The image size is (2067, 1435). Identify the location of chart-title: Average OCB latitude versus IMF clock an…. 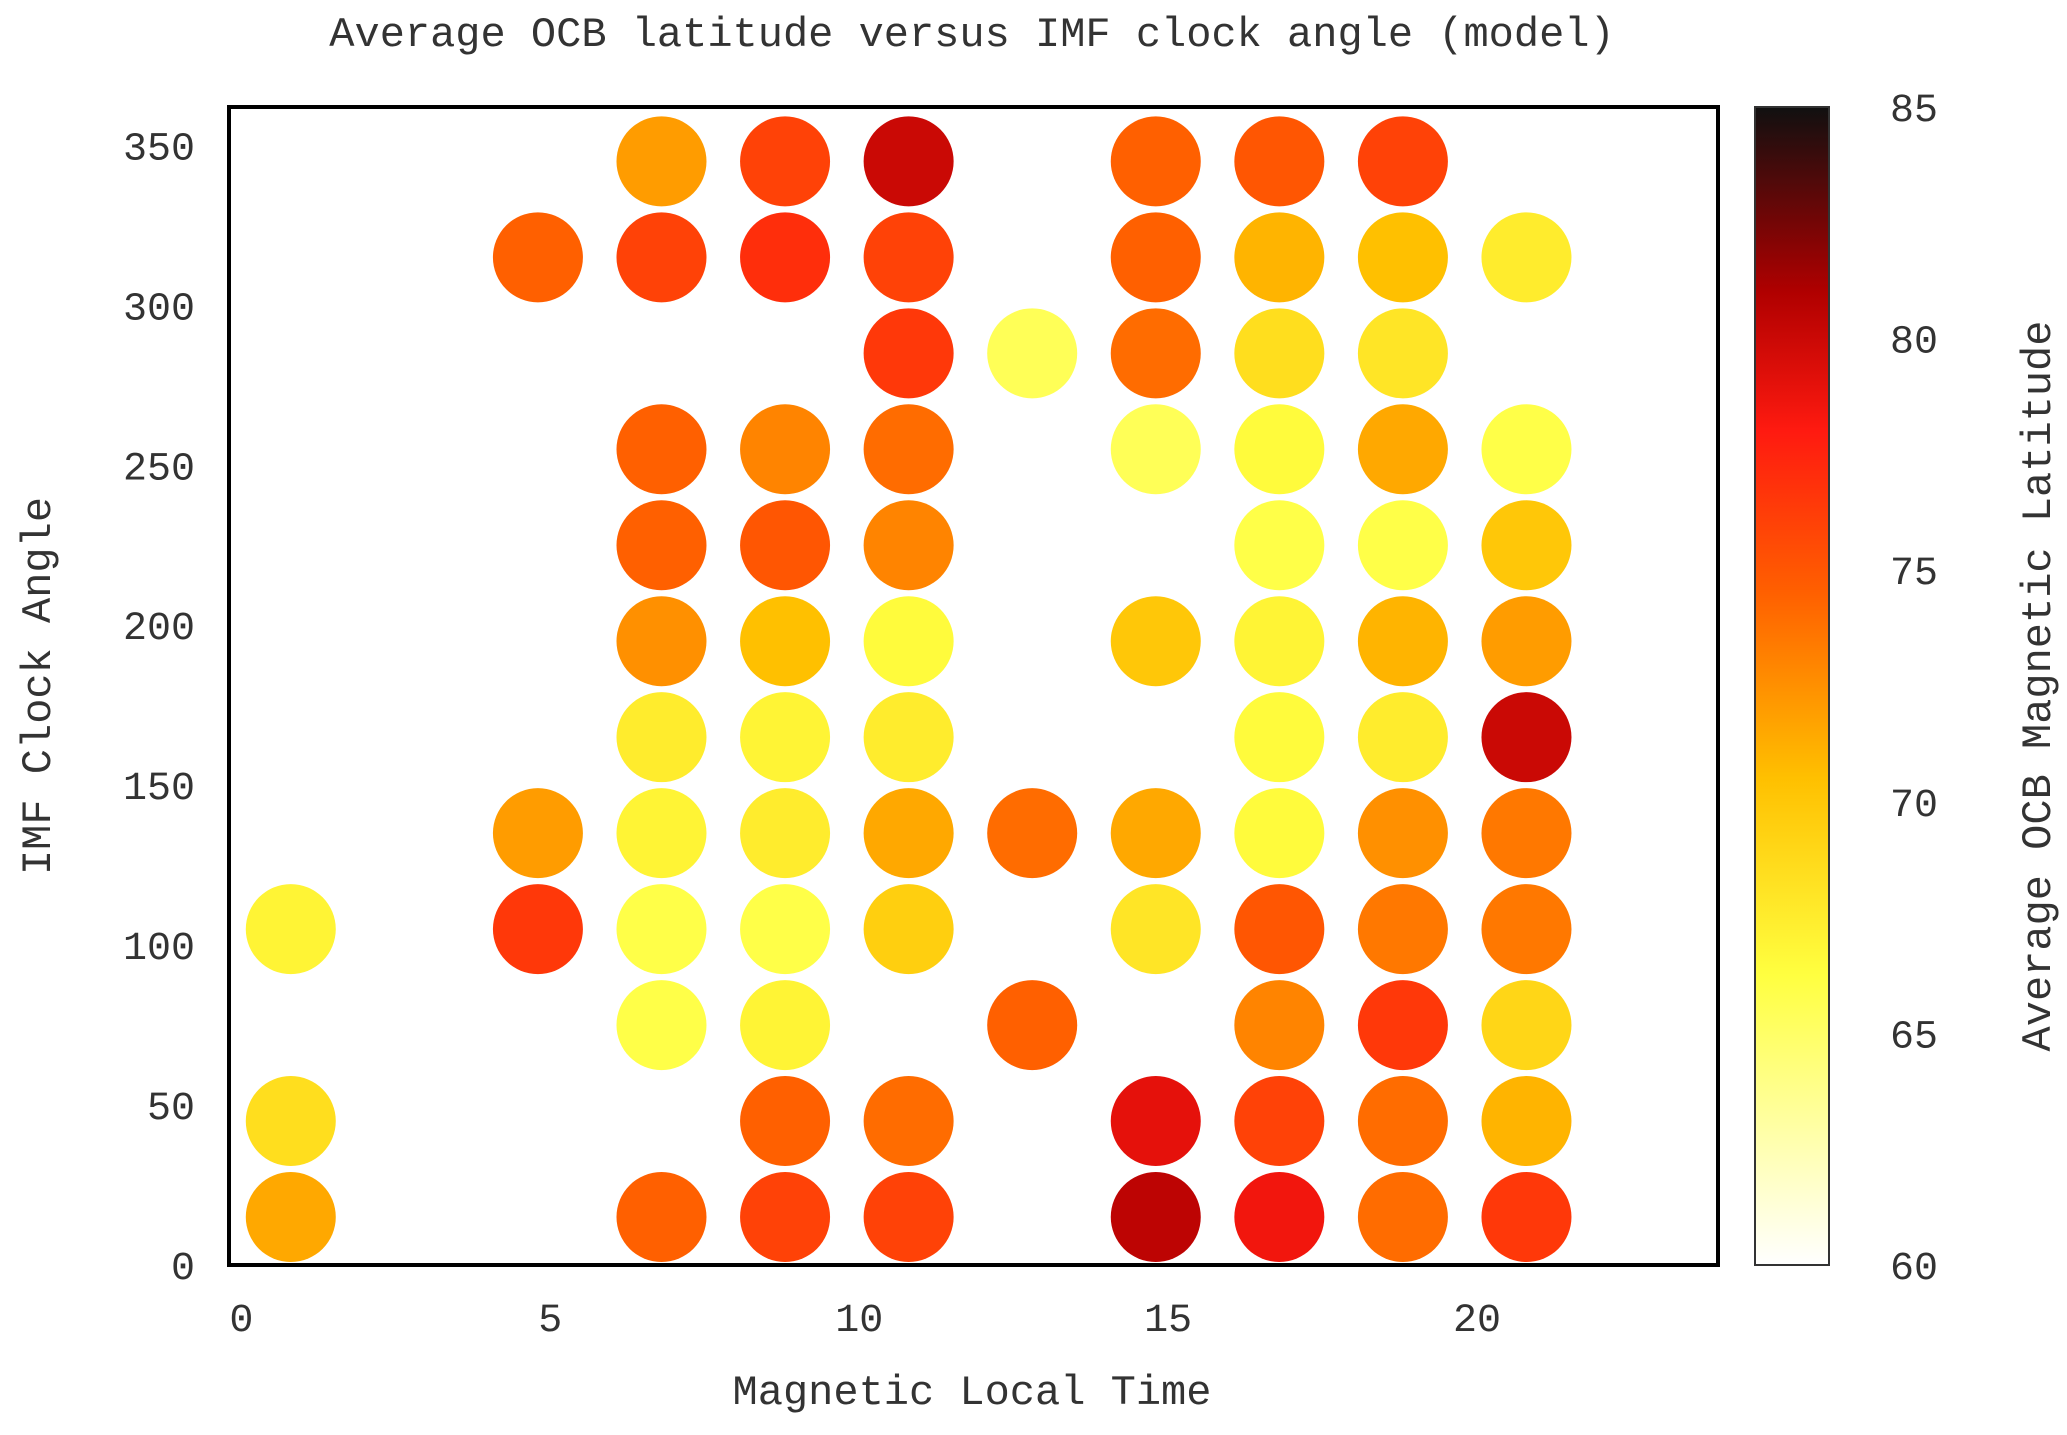
(971, 35).